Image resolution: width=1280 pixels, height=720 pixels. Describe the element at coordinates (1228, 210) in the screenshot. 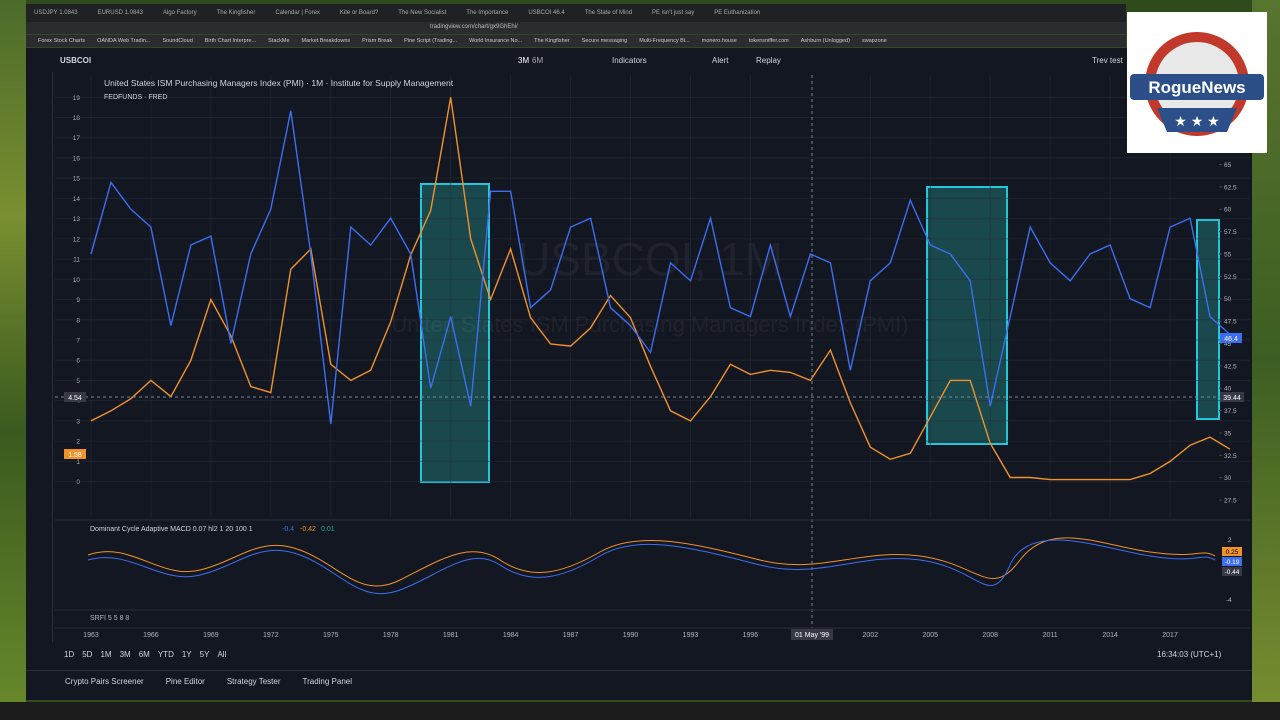

I see `y2-tick-label: 60` at that location.